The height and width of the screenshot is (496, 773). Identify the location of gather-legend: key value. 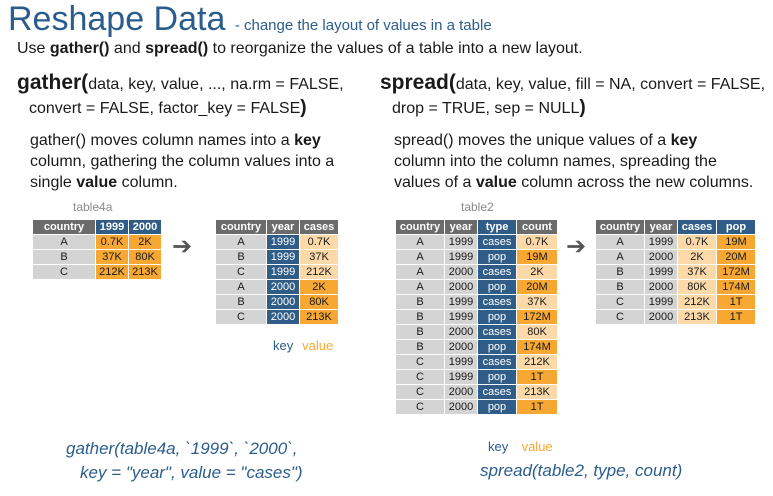
(303, 346).